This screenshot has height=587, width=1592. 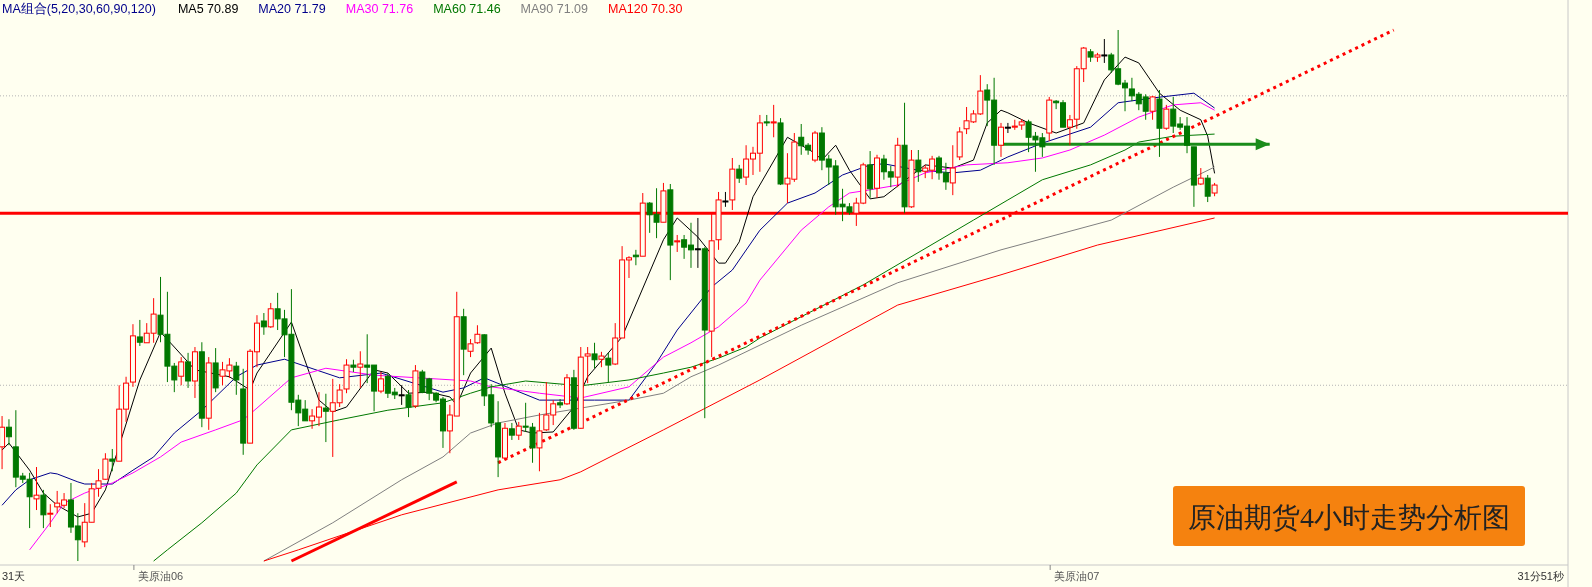 I want to click on text: MA60 71.46, so click(x=467, y=9).